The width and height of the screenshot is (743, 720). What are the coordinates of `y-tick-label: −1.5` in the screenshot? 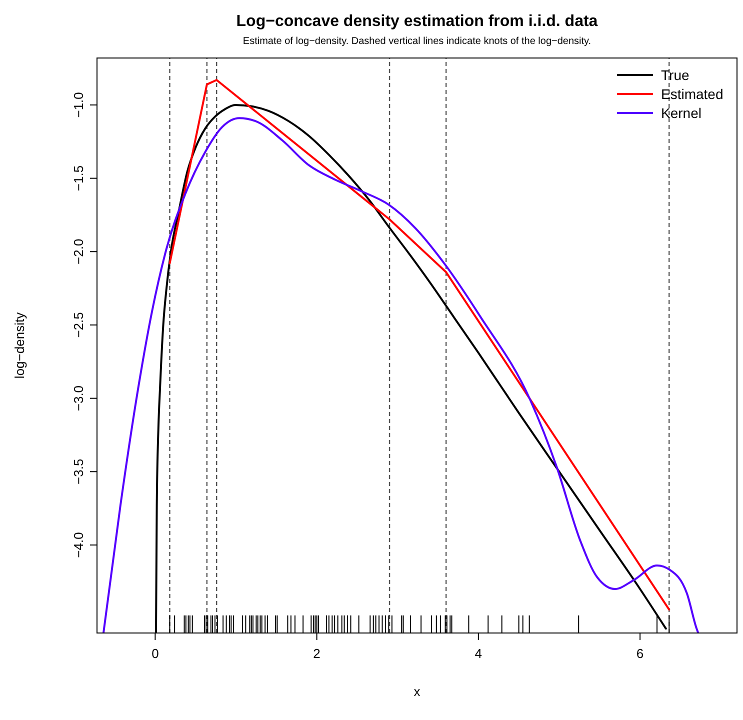 It's located at (78, 178).